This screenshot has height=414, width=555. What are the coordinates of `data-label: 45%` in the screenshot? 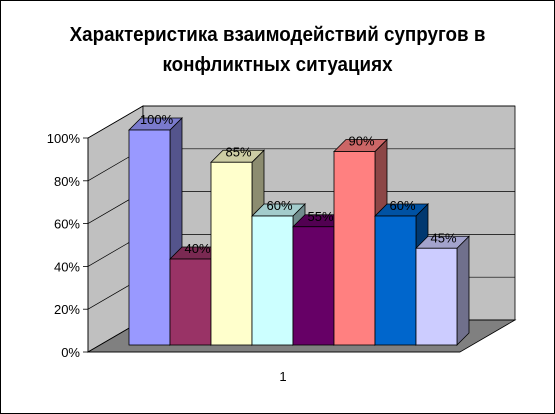 It's located at (443, 237).